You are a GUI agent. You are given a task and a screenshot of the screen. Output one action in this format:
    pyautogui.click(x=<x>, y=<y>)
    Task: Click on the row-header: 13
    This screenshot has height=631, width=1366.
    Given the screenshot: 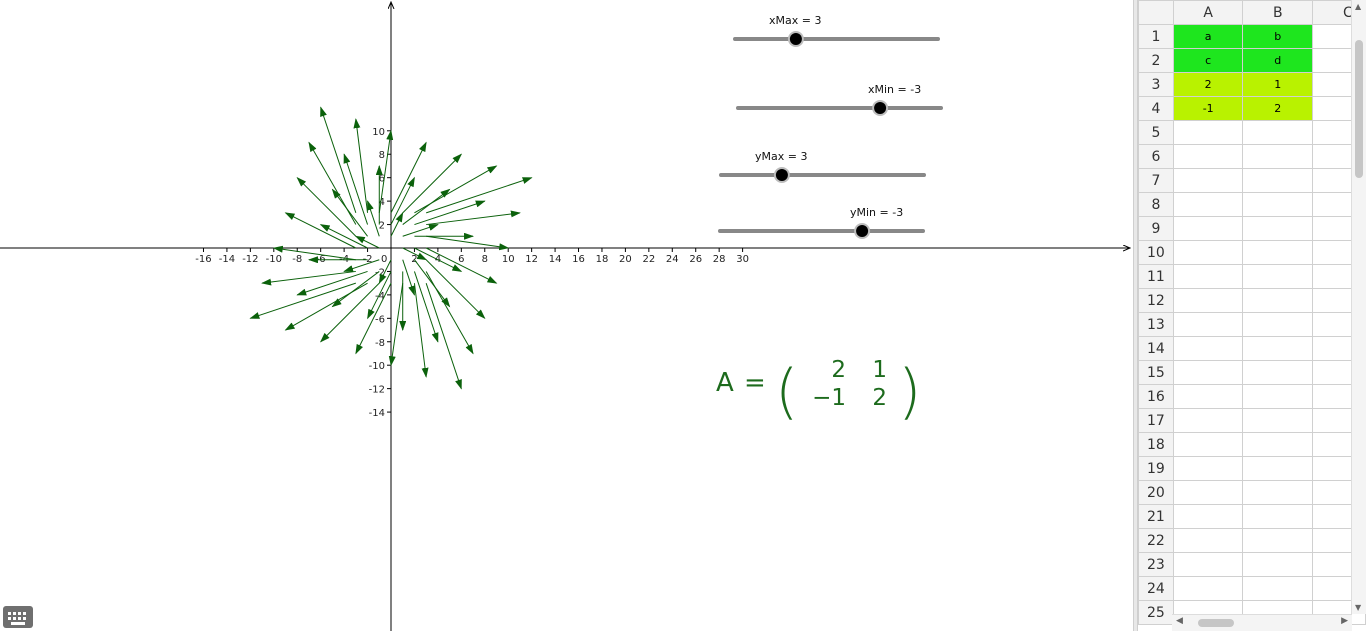 What is the action you would take?
    pyautogui.click(x=1156, y=324)
    